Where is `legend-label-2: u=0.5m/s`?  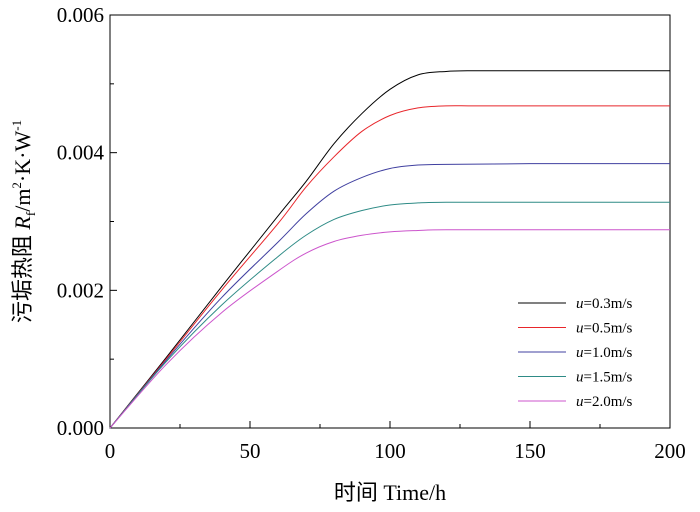 legend-label-2: u=0.5m/s is located at coordinates (604, 329).